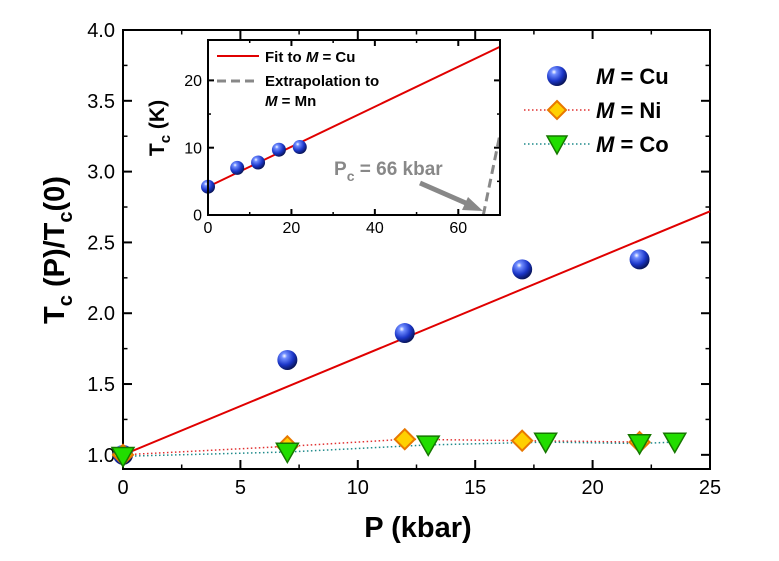 This screenshot has height=561, width=779. I want to click on y-tick-label: 3.5, so click(101, 102).